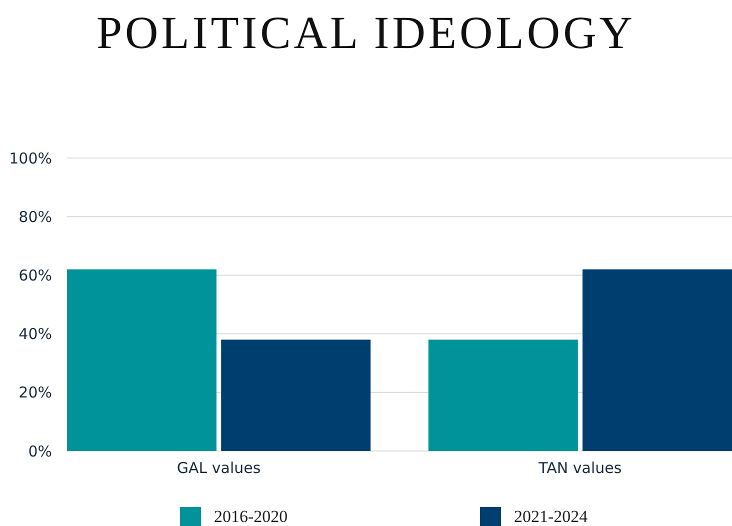 This screenshot has width=732, height=526. What do you see at coordinates (35, 393) in the screenshot?
I see `y-tick-label: 20%` at bounding box center [35, 393].